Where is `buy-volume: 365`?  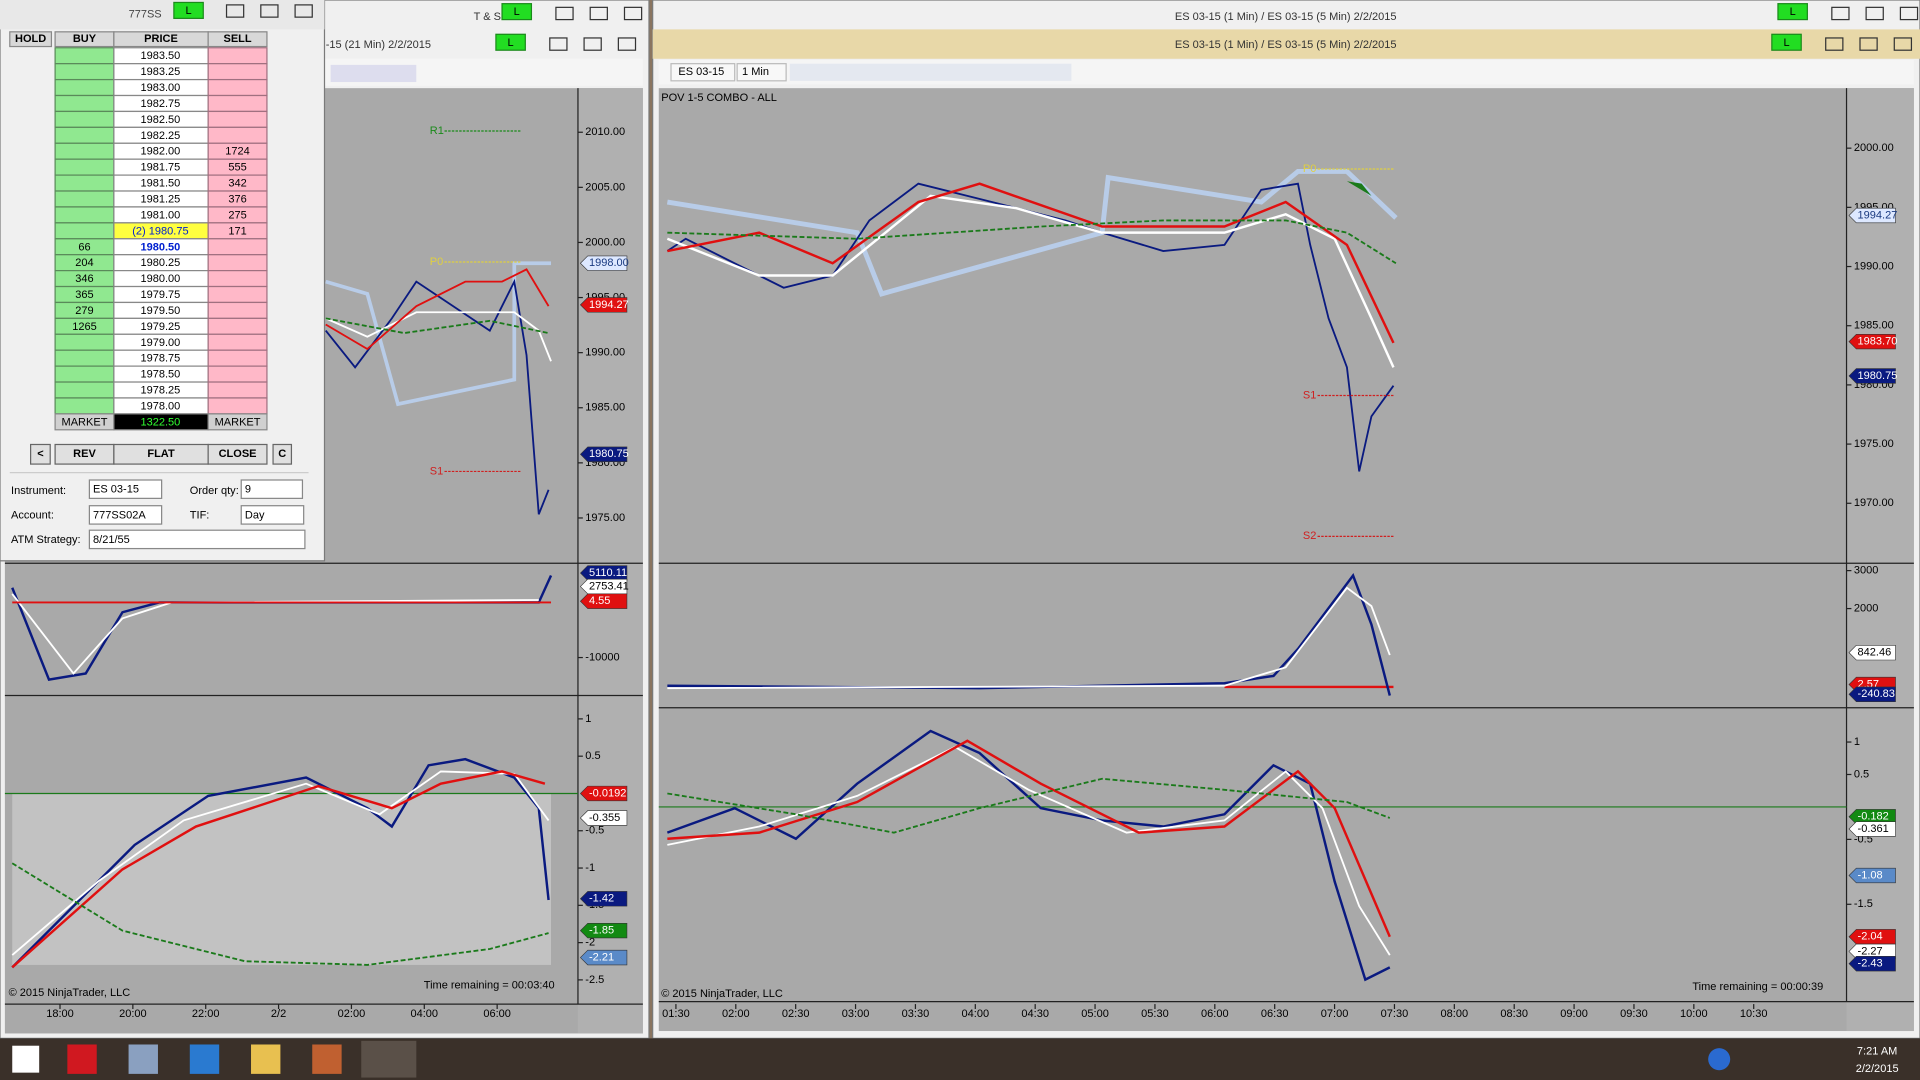 buy-volume: 365 is located at coordinates (84, 295).